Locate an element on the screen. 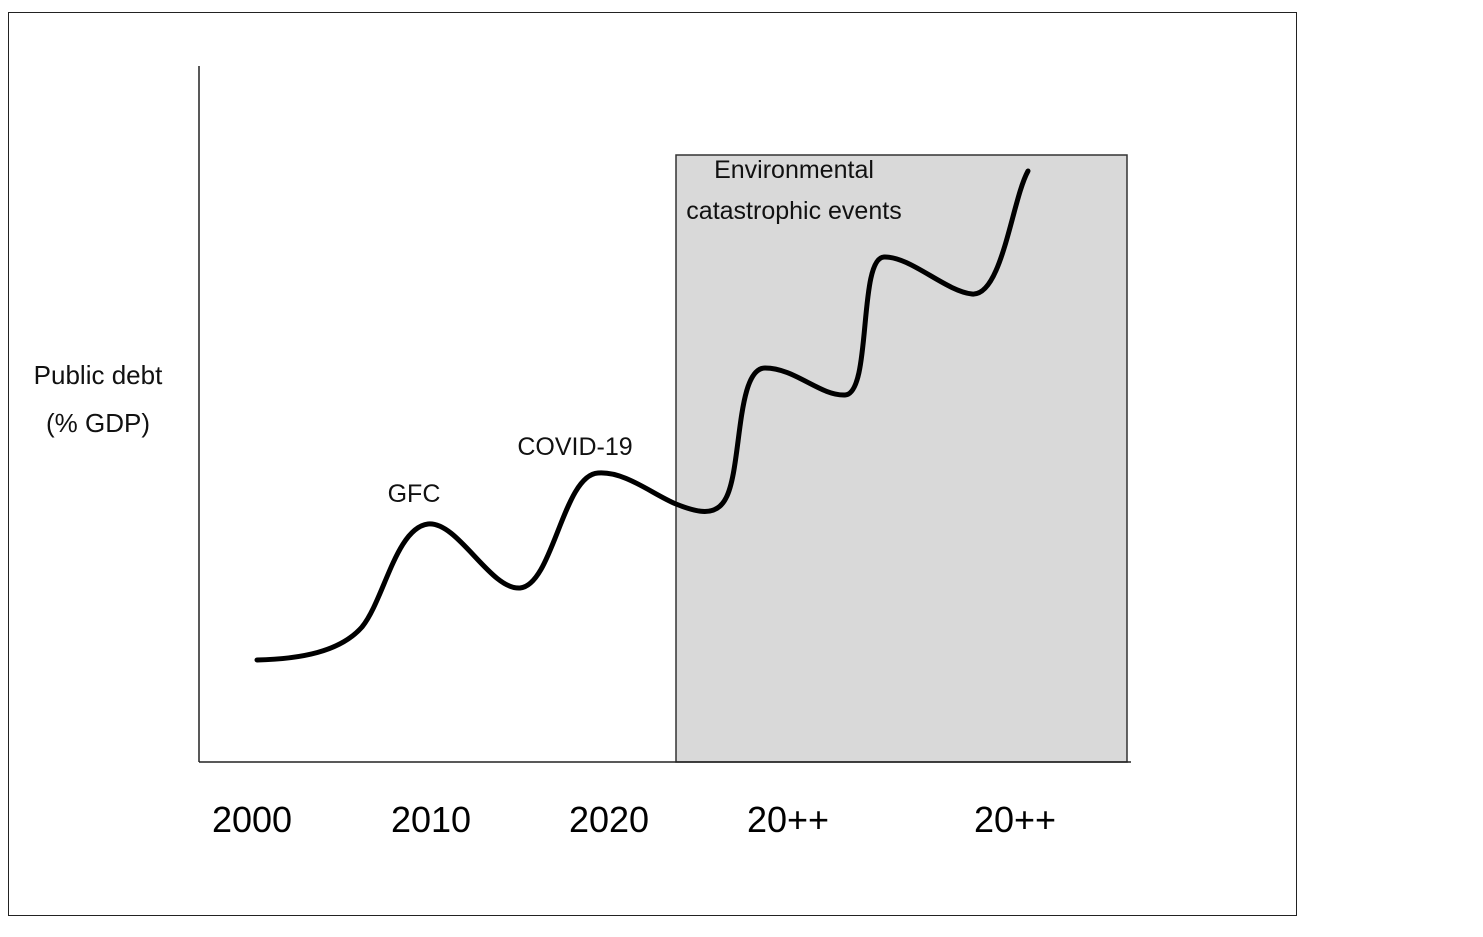 The image size is (1483, 937). x-tick-label: 2010 is located at coordinates (431, 819).